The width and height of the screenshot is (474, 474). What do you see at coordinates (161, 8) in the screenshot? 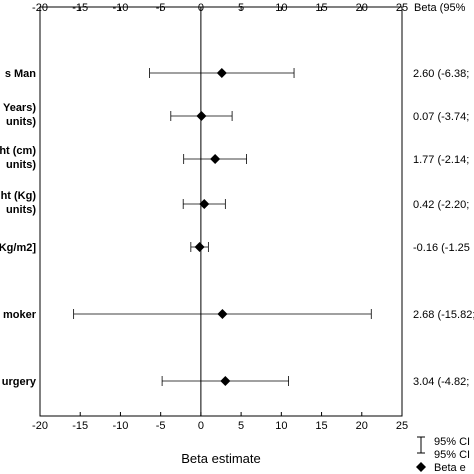
I see `top-tick-label: -5` at bounding box center [161, 8].